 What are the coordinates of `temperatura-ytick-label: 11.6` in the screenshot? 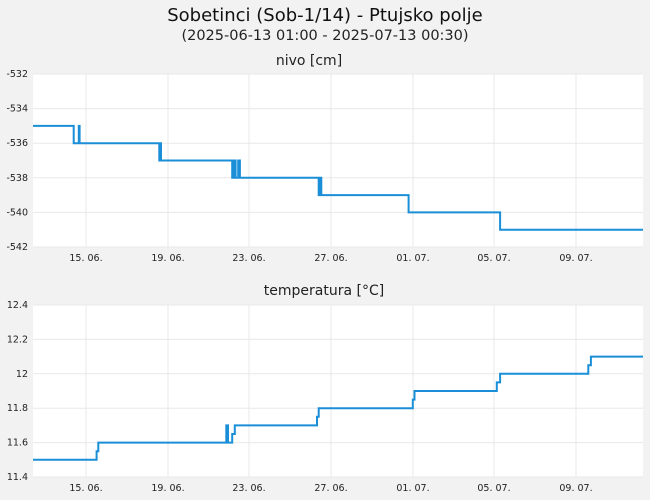 It's located at (17, 443).